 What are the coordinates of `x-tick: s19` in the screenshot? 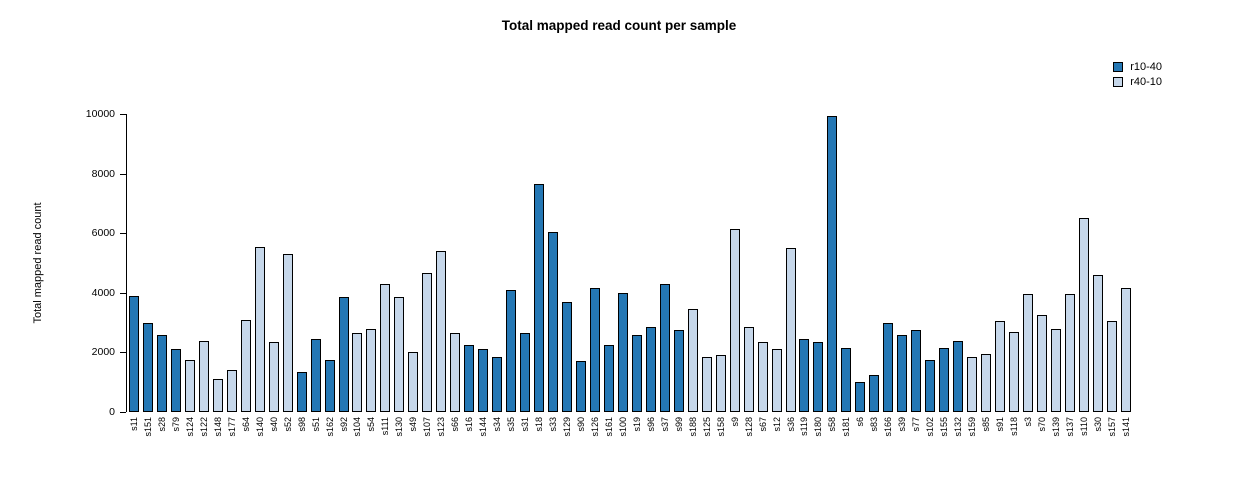 It's located at (637, 448).